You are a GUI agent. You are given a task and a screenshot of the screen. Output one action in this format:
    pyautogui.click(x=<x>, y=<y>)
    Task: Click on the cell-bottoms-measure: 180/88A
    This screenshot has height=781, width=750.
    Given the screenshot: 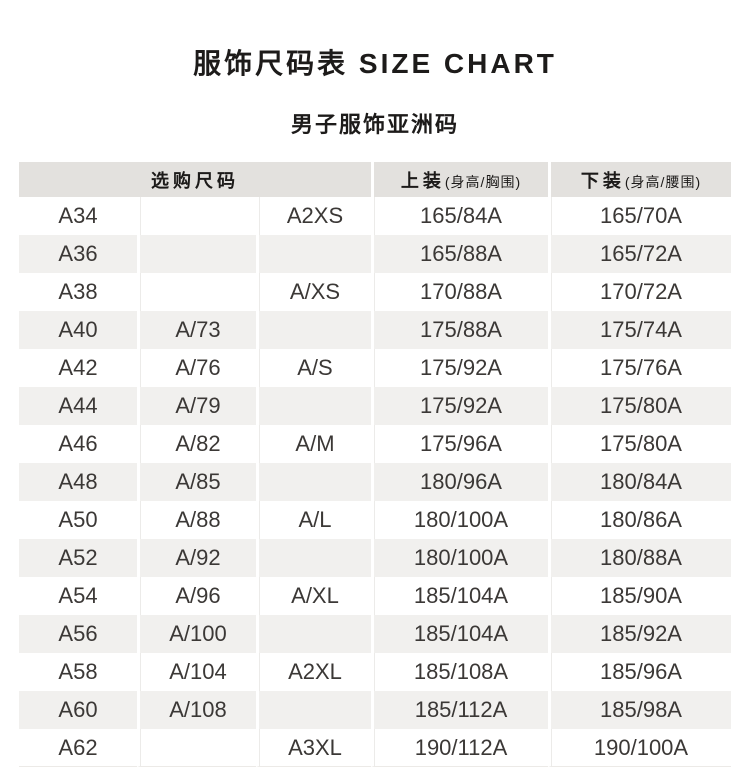 What is the action you would take?
    pyautogui.click(x=639, y=558)
    